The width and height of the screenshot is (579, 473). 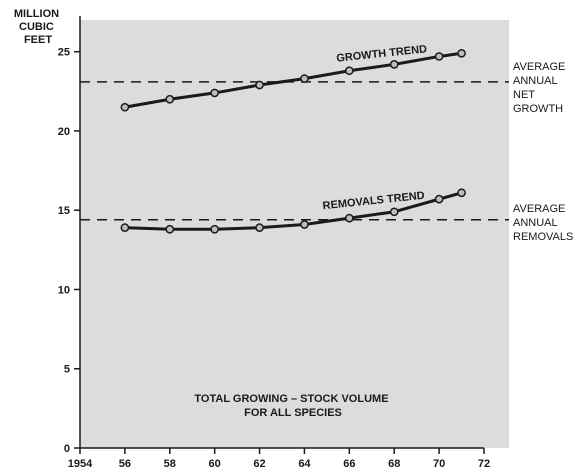 What do you see at coordinates (484, 464) in the screenshot?
I see `x-tick-label: 72` at bounding box center [484, 464].